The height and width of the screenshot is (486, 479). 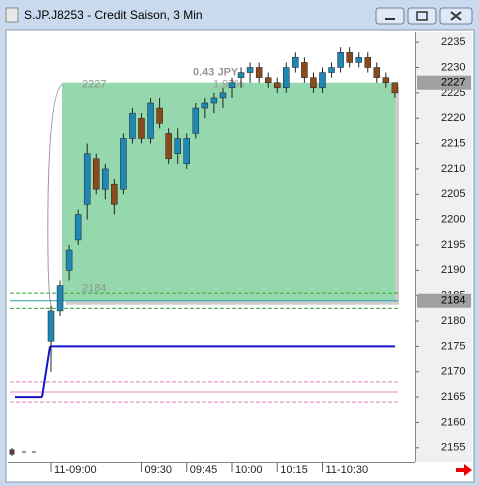 I want to click on maximize-icon, so click(x=422, y=16).